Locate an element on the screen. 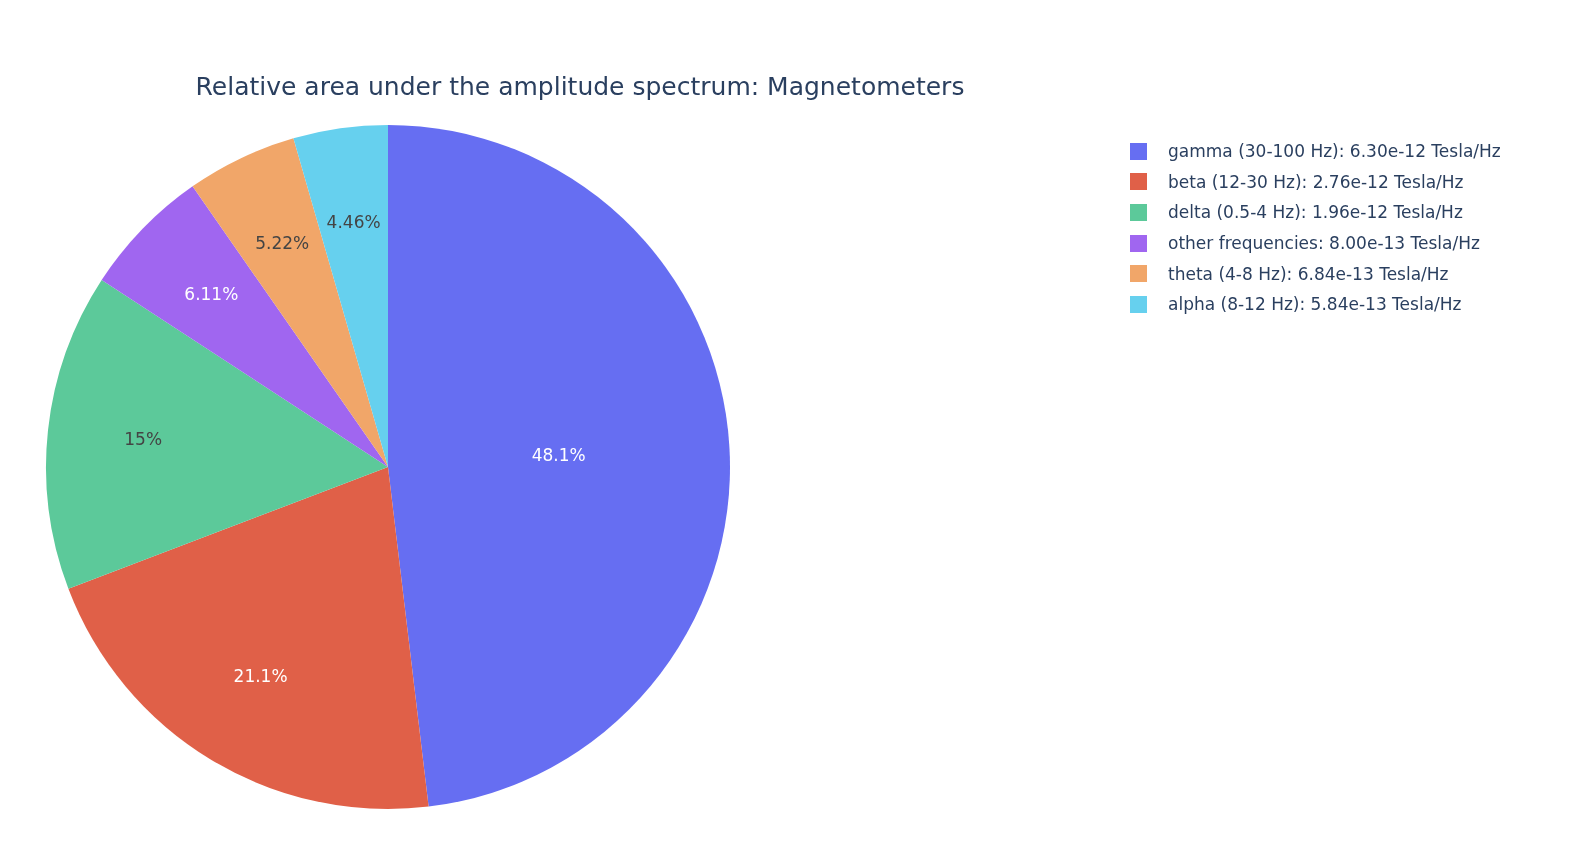 The width and height of the screenshot is (1596, 849). data-label: 6.11% is located at coordinates (211, 293).